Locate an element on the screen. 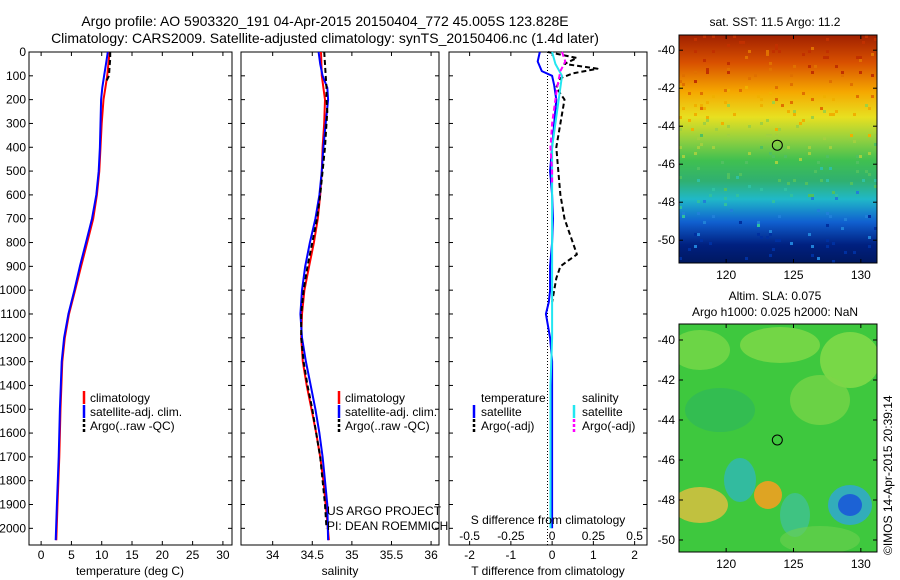 This screenshot has height=580, width=900. s-tick-label: -0.25 is located at coordinates (511, 536).